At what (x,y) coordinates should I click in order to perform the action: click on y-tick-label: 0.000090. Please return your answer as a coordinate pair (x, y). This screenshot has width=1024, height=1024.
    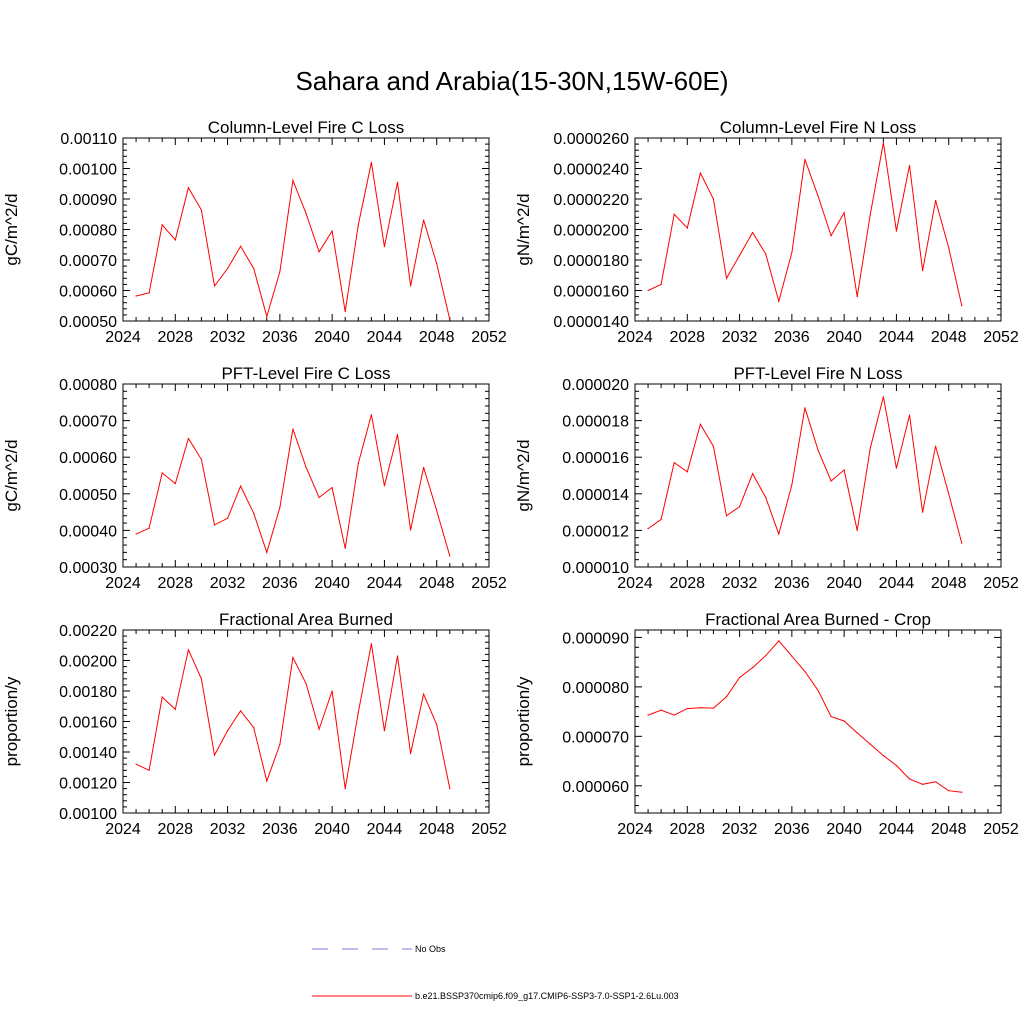
    Looking at the image, I should click on (595, 638).